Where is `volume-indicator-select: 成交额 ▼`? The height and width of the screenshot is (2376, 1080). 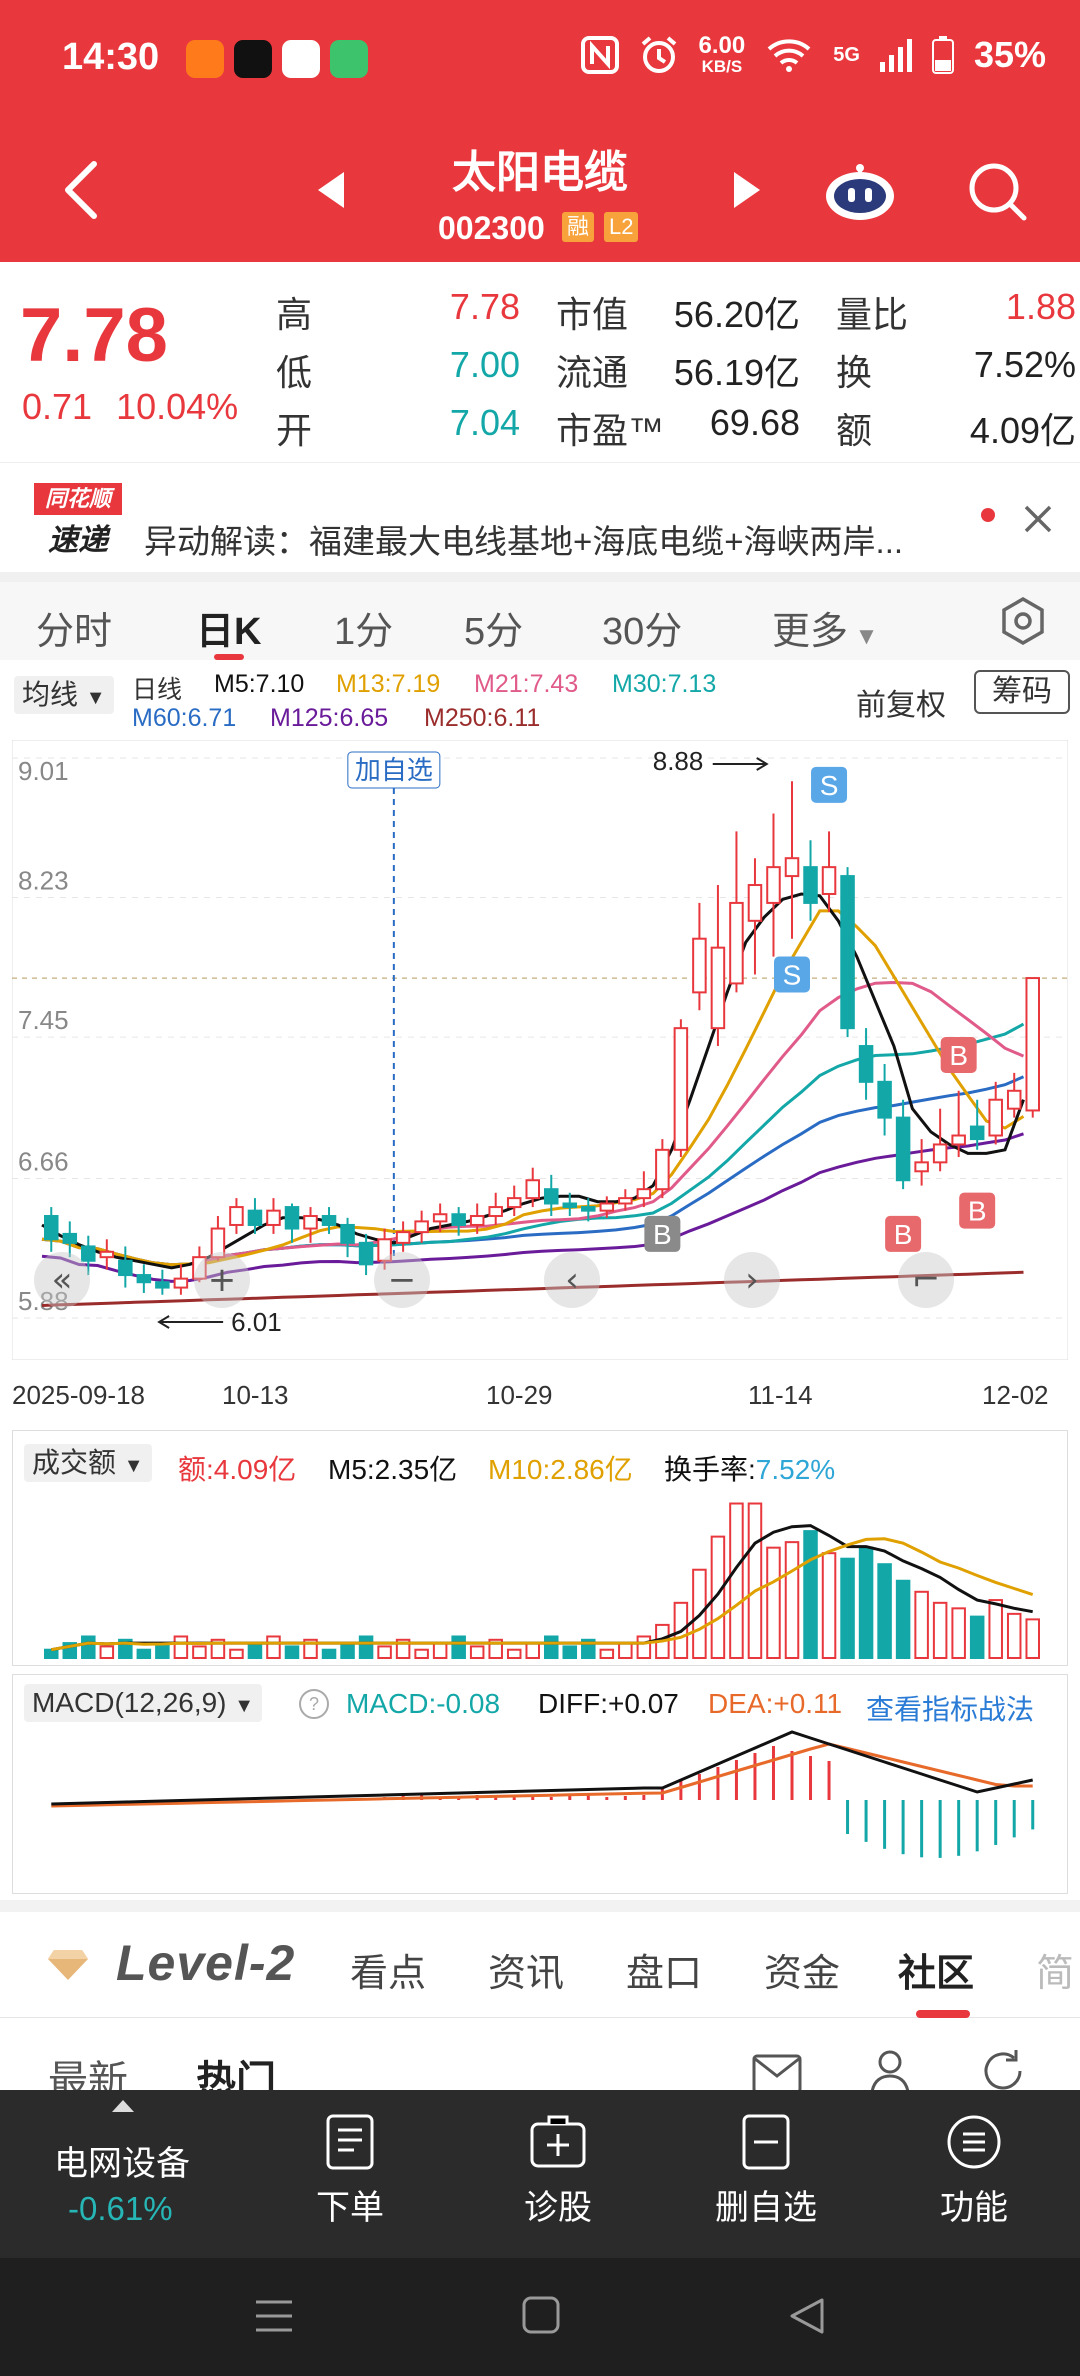 volume-indicator-select: 成交额 ▼ is located at coordinates (88, 1463).